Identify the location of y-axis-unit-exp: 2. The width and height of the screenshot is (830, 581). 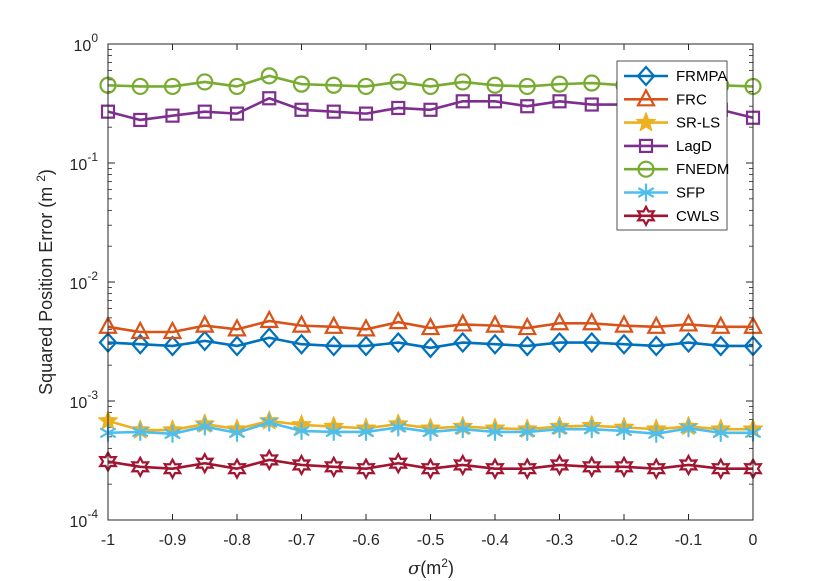
(41, 178).